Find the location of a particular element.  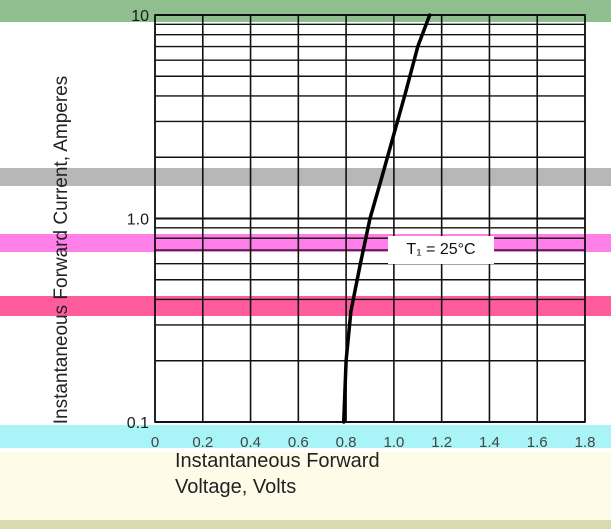

top-green-band is located at coordinates (305, 11).